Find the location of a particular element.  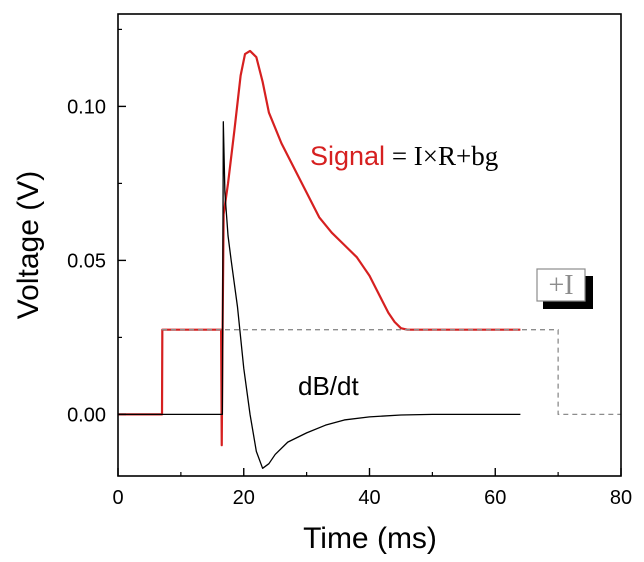

signal-word: Signal is located at coordinates (347, 156).